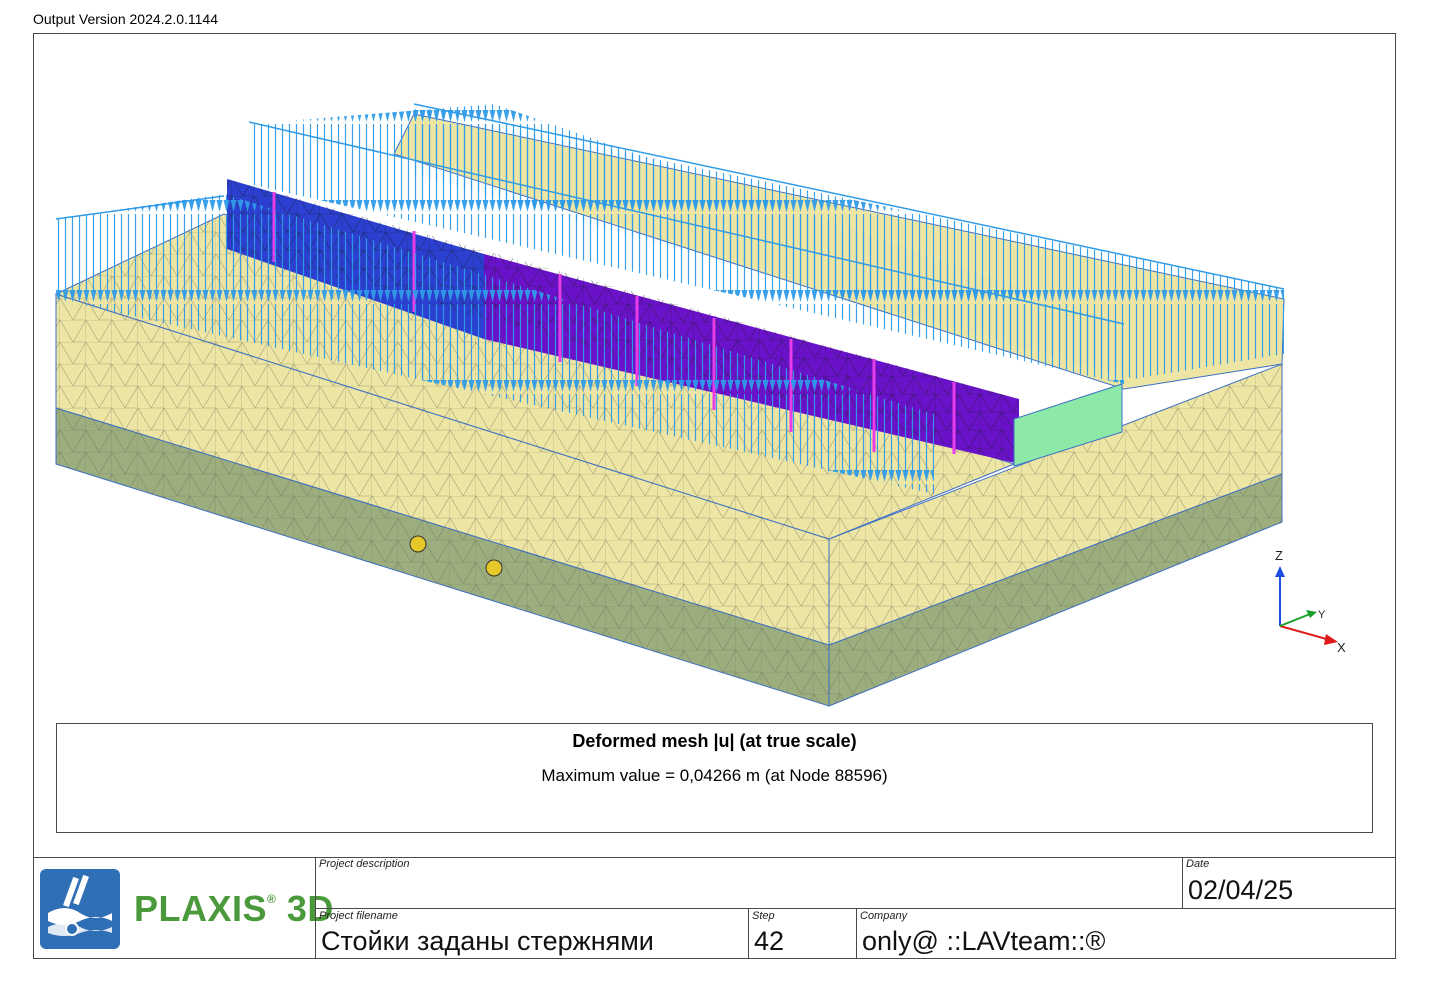 This screenshot has width=1430, height=993. I want to click on title-block, so click(714, 908).